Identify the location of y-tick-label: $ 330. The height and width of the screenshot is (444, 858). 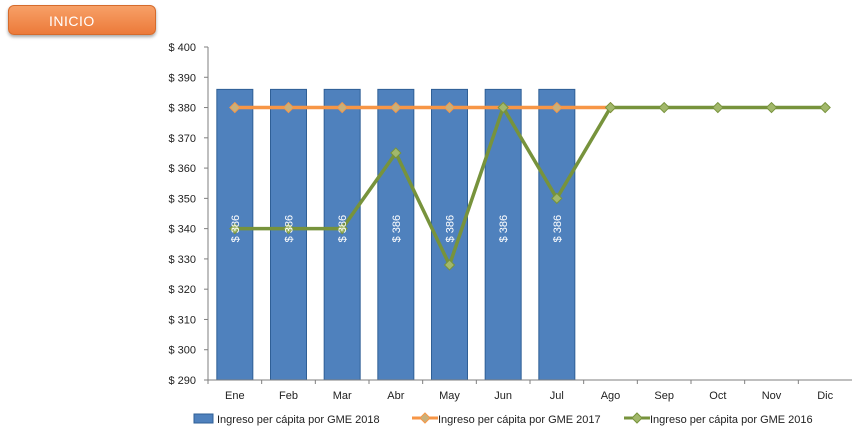
(182, 260).